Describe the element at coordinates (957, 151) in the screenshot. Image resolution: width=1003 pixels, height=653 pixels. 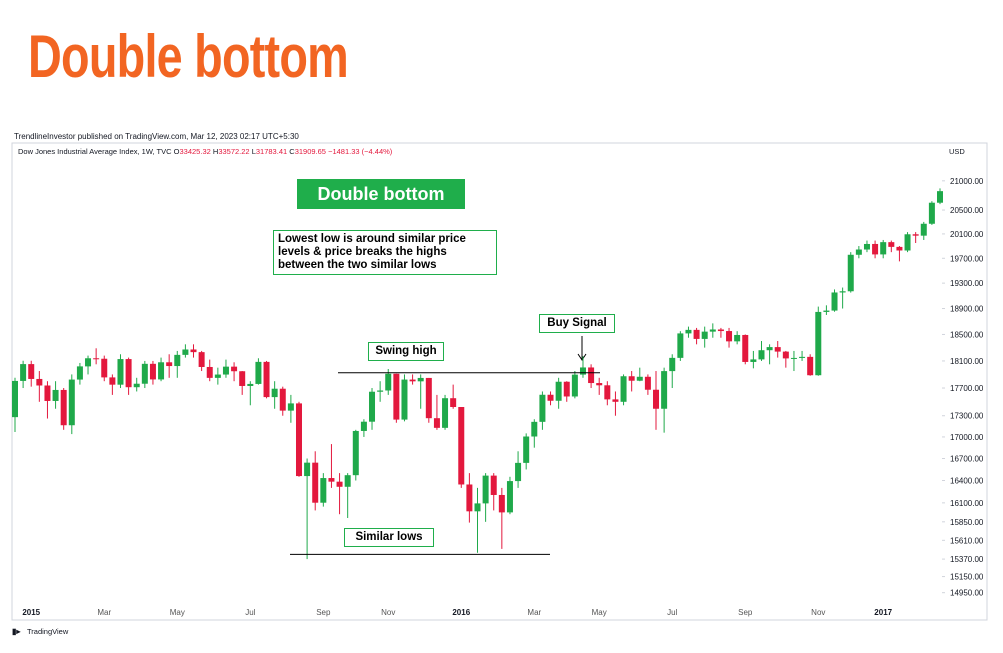
I see `currency: USD` at that location.